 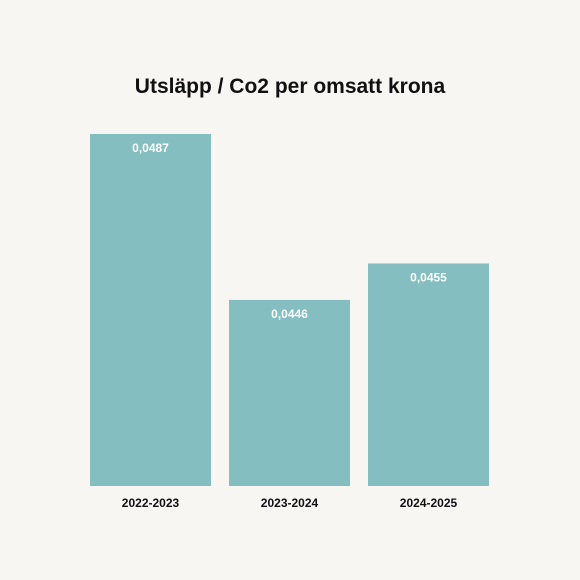 I want to click on x-tick-label-2023-2024: 2023-2024, so click(x=290, y=503).